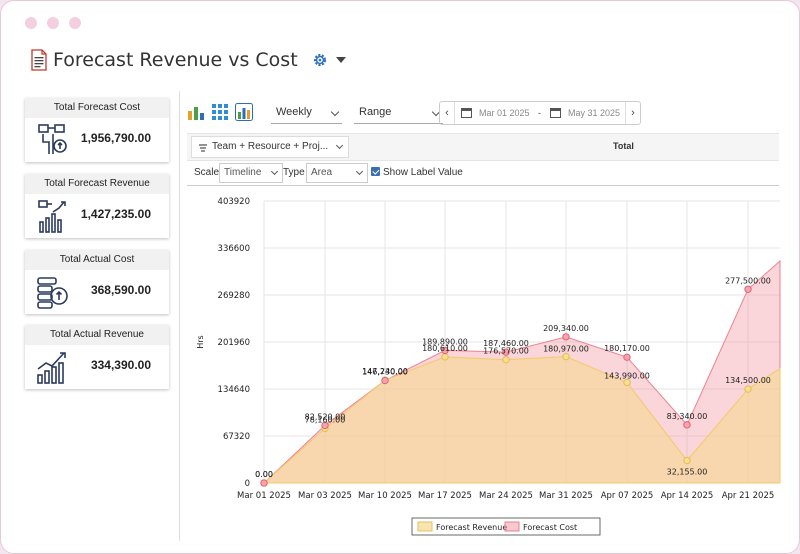  What do you see at coordinates (483, 147) in the screenshot?
I see `grouping-bar: Team + Resource + Proj... Total` at bounding box center [483, 147].